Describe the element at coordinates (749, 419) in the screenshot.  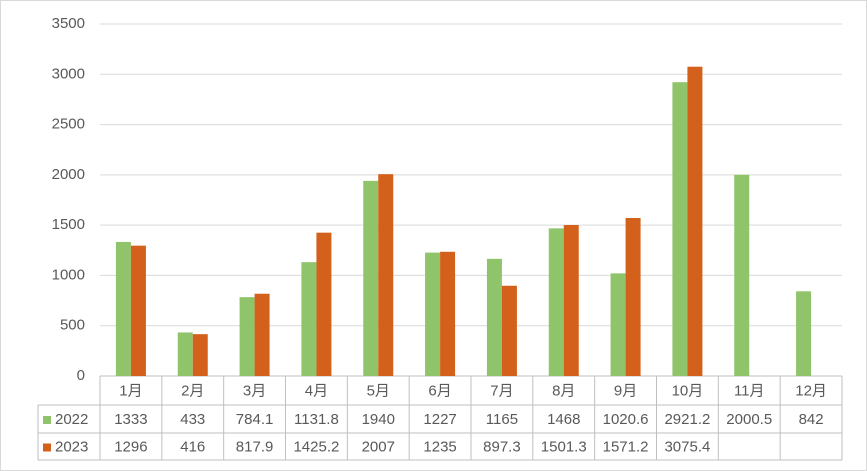
I see `table-value: 2000.5` at that location.